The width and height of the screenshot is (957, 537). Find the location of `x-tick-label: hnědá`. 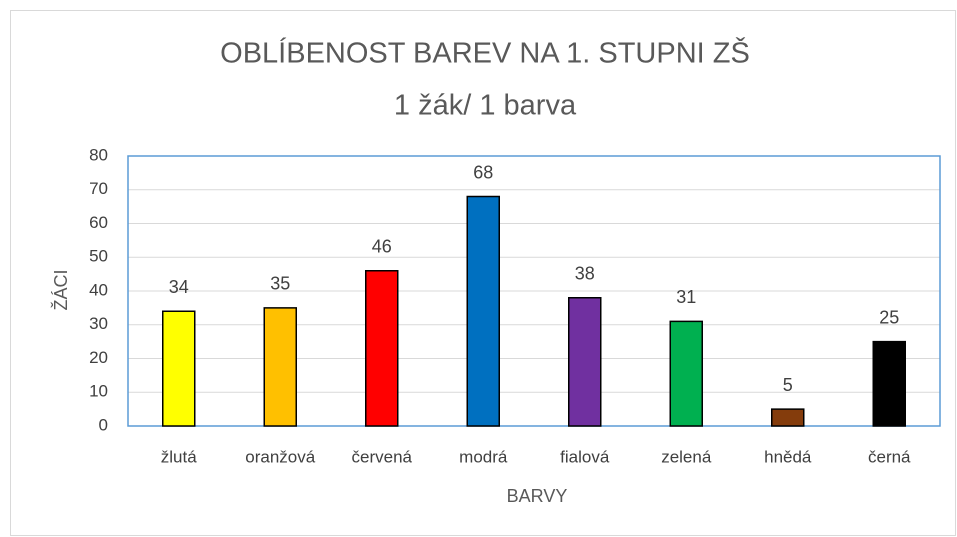

x-tick-label: hnědá is located at coordinates (788, 456).